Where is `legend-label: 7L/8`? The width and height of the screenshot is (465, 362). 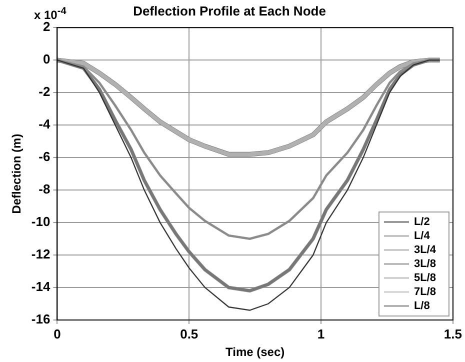 legend-label: 7L/8 is located at coordinates (425, 292).